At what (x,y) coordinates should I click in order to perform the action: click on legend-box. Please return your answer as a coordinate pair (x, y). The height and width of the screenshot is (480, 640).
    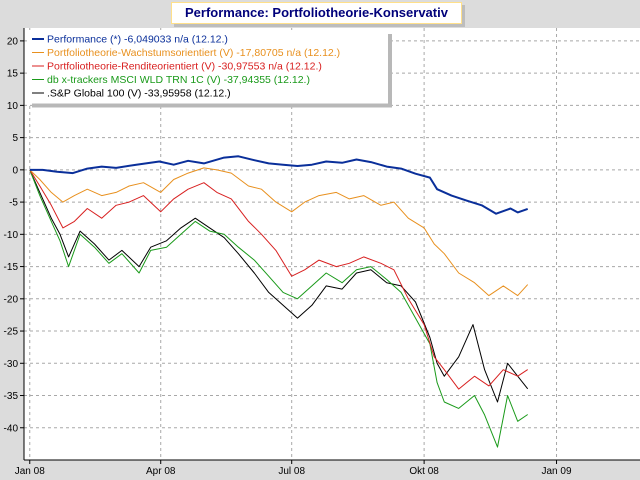
    Looking at the image, I should click on (208, 67).